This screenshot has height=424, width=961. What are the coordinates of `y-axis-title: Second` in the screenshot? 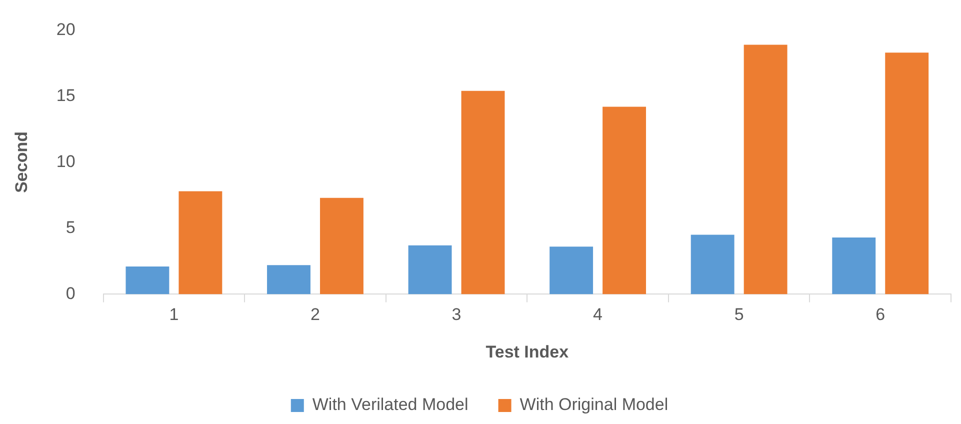 It's located at (21, 162).